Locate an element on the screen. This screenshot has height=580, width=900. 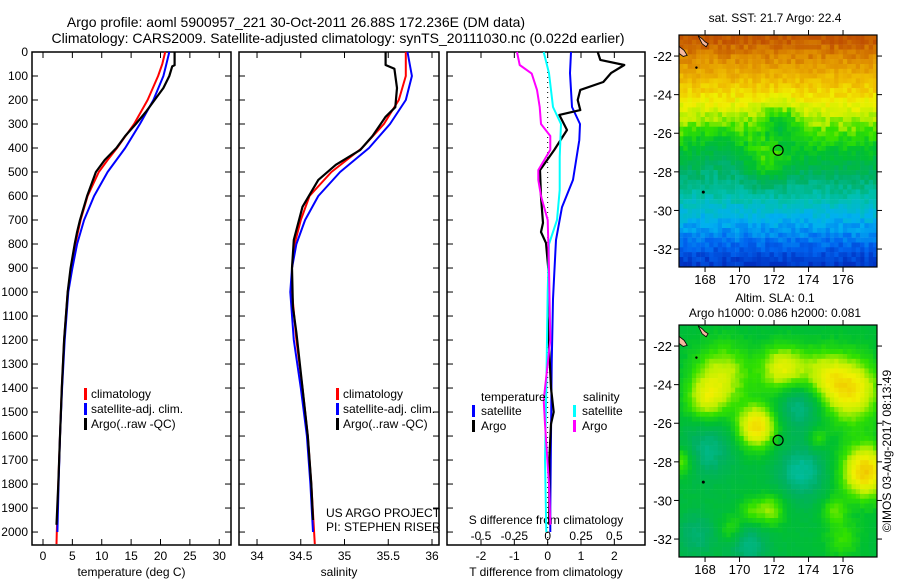
argo-location-marker is located at coordinates (778, 440).